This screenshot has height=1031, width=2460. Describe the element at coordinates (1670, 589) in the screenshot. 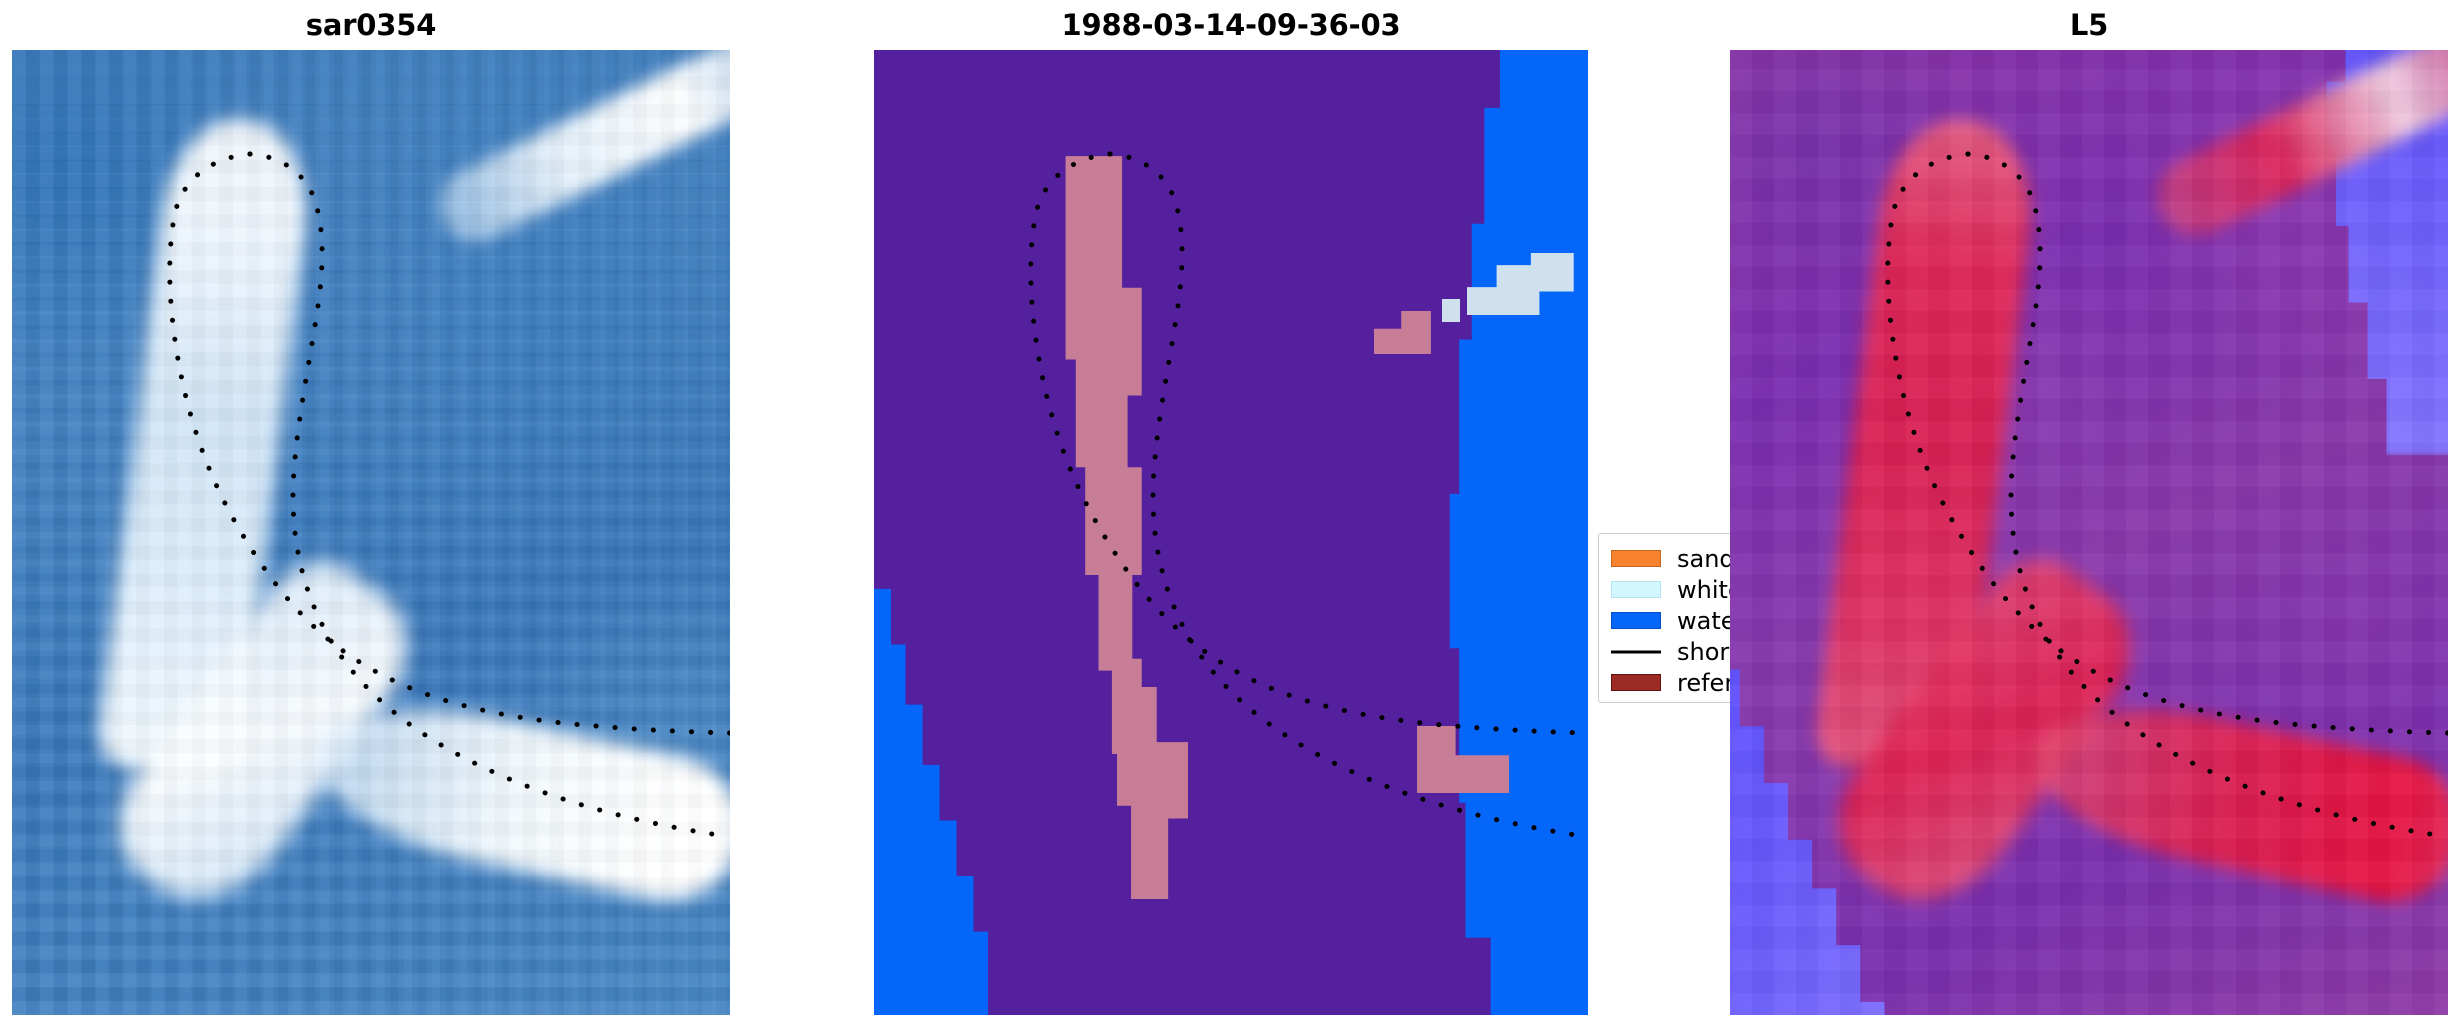

I see `legend-item-whitewater: whitewater` at that location.